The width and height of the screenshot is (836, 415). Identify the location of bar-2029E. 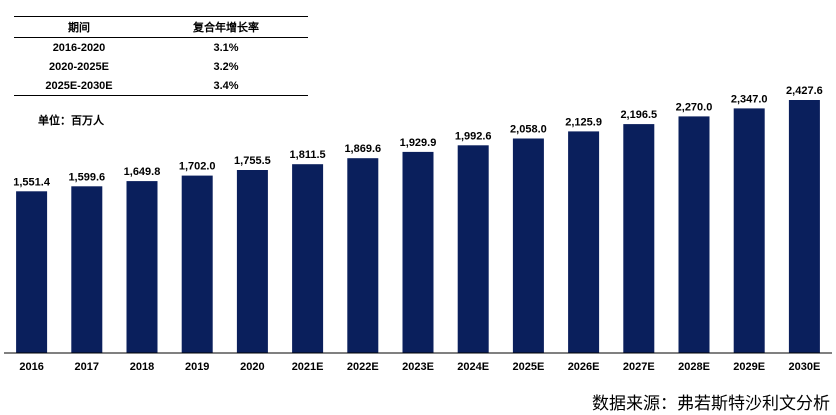
(749, 231).